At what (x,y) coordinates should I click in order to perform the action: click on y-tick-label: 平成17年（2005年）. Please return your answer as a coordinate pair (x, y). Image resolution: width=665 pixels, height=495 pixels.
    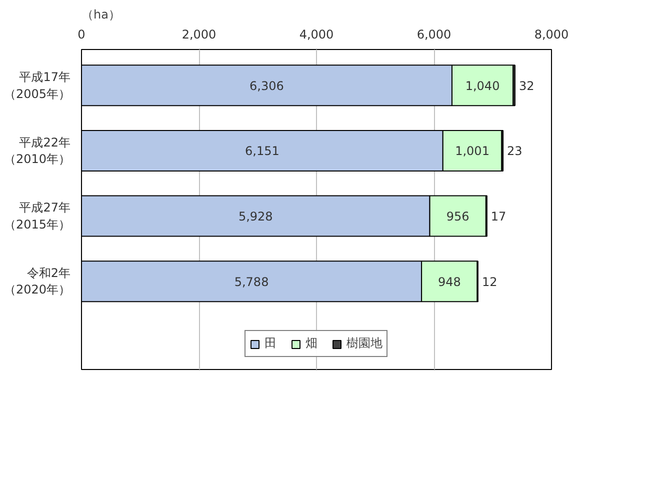
    Looking at the image, I should click on (37, 85).